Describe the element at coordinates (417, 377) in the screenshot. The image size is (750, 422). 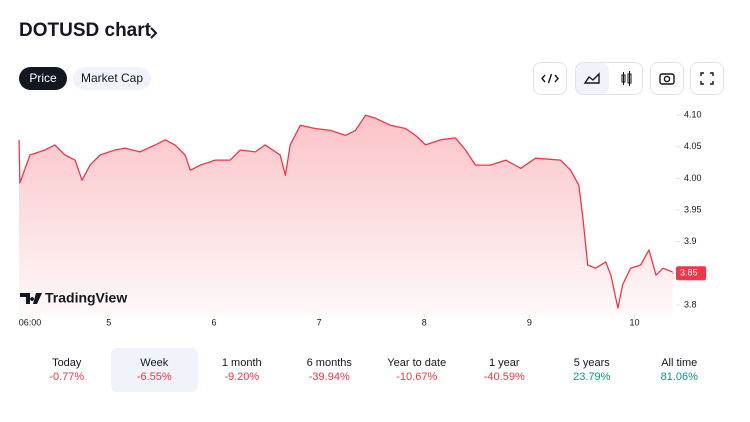
I see `period-change: -10.67%` at that location.